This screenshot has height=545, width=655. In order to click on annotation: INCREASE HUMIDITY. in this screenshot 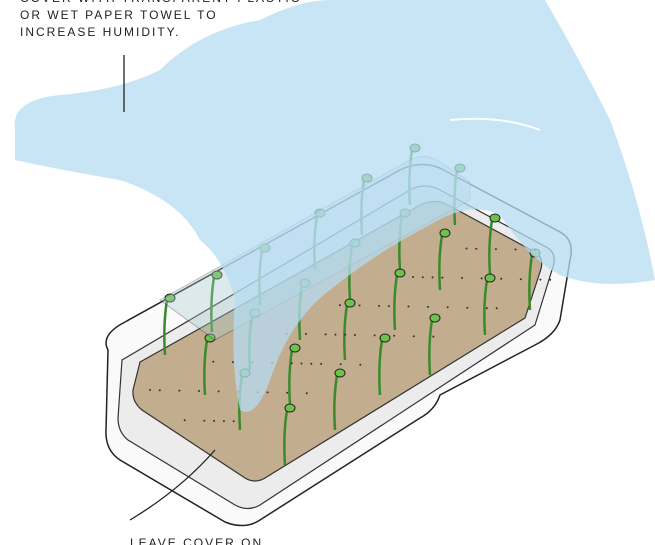, I will do `click(100, 32)`.